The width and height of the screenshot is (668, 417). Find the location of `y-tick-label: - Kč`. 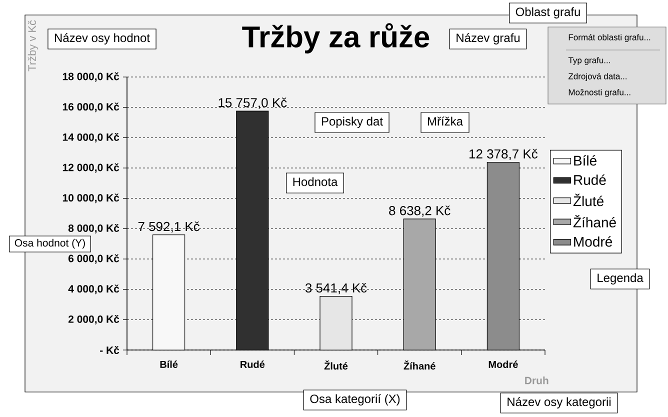

y-tick-label: - Kč is located at coordinates (110, 350).